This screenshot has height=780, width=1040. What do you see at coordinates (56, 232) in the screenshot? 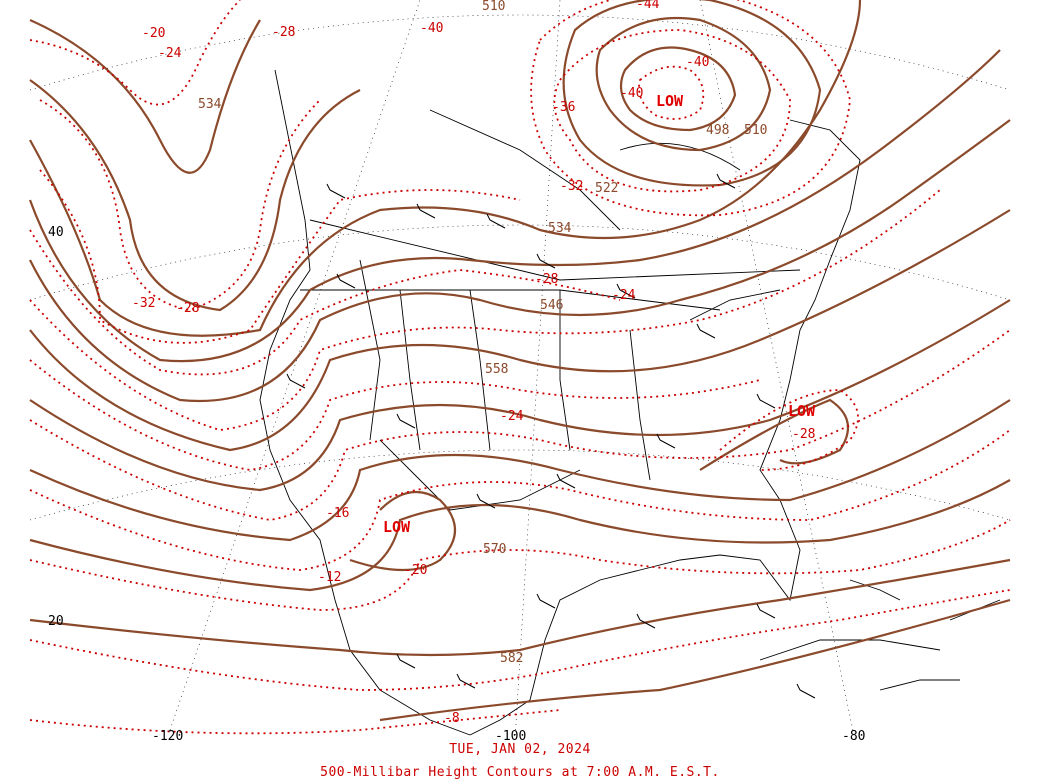
I see `lat-label-40: 40` at bounding box center [56, 232].